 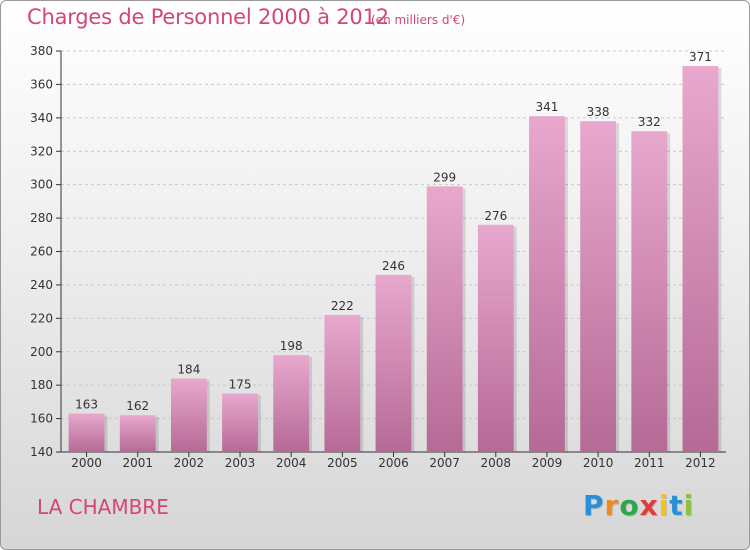 What do you see at coordinates (41, 151) in the screenshot?
I see `y-tick-label: 320` at bounding box center [41, 151].